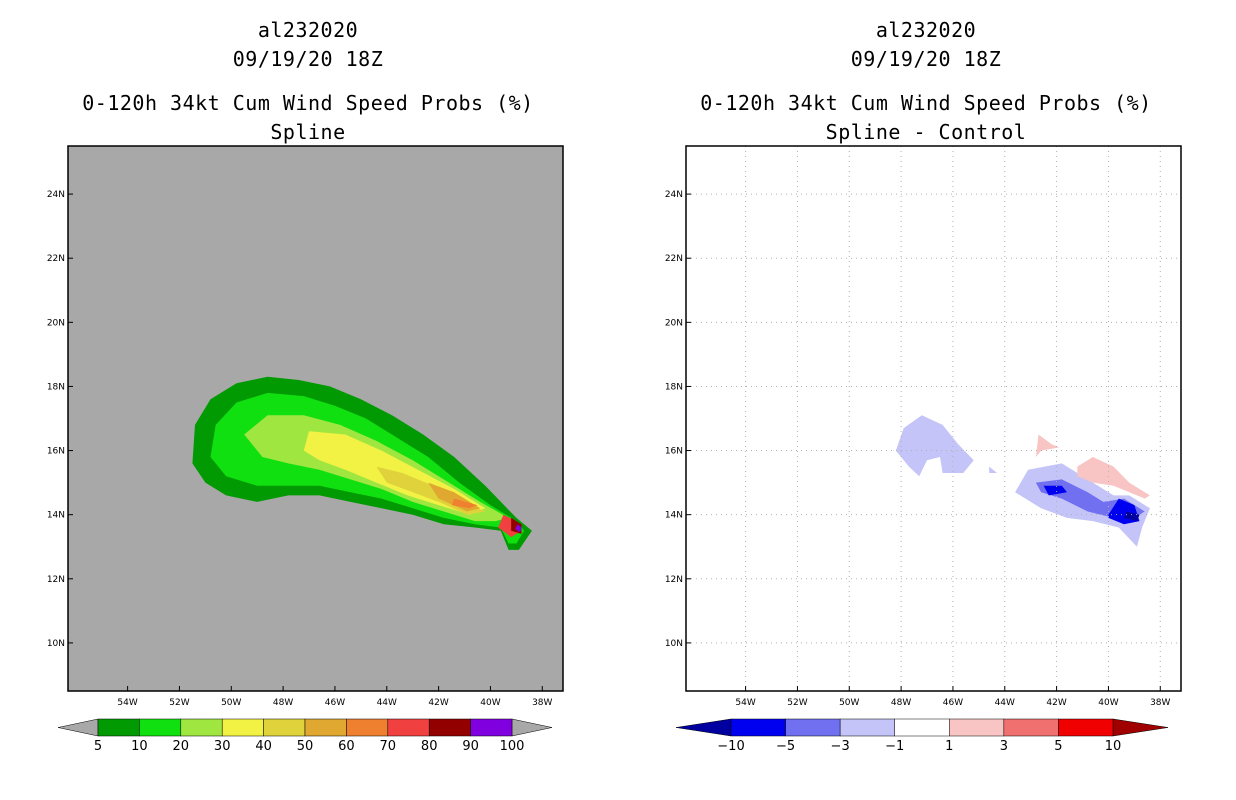 This screenshot has height=800, width=1236. I want to click on left-colorbar-cap-low, so click(78, 727).